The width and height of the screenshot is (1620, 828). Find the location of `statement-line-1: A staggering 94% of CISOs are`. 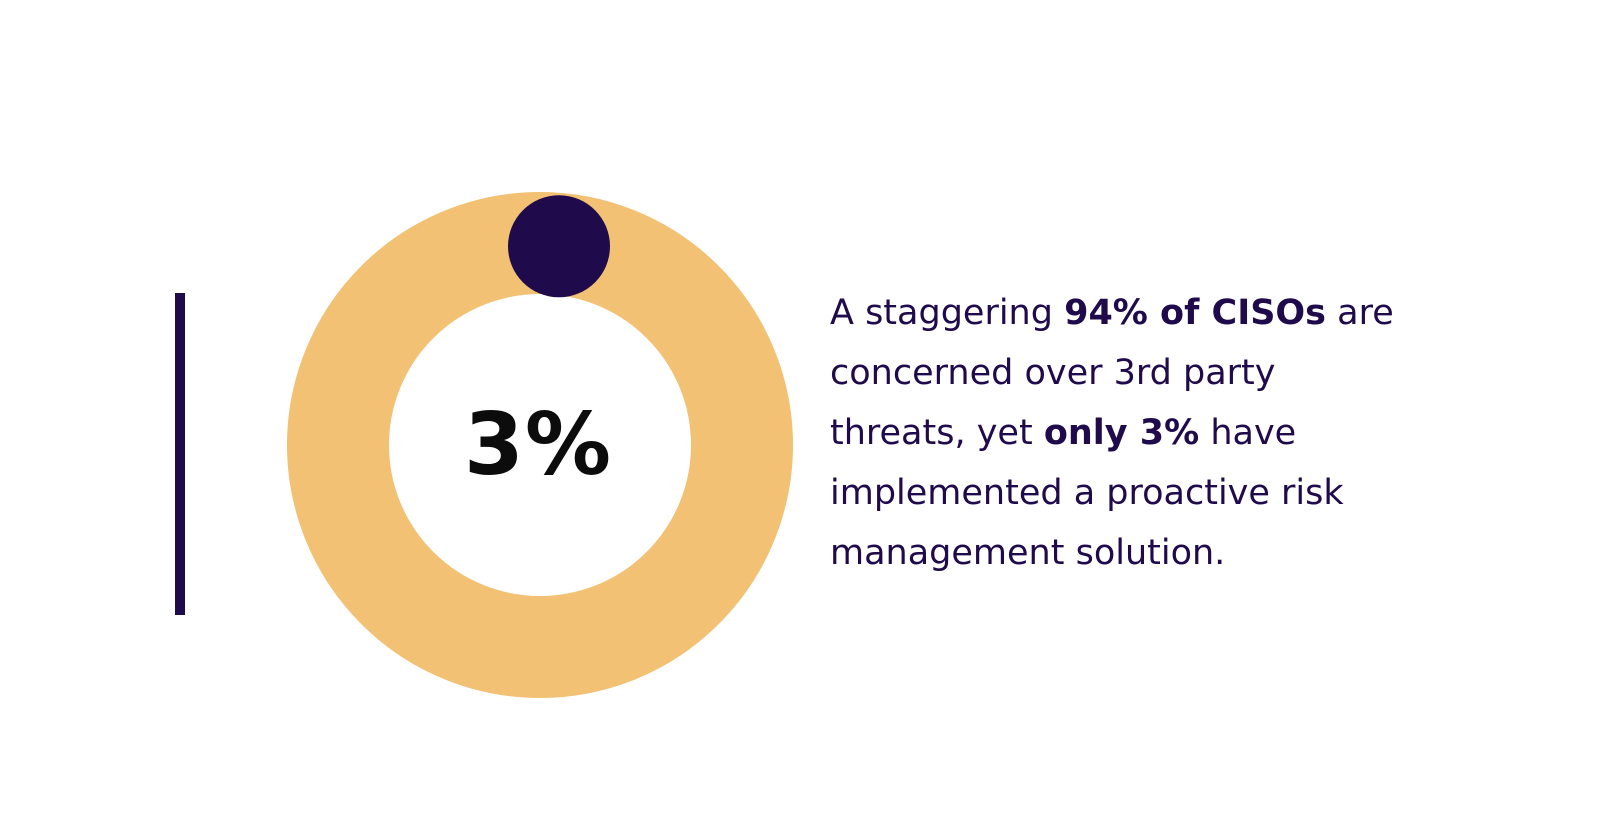

statement-line-1: A staggering 94% of CISOs are is located at coordinates (1140, 313).